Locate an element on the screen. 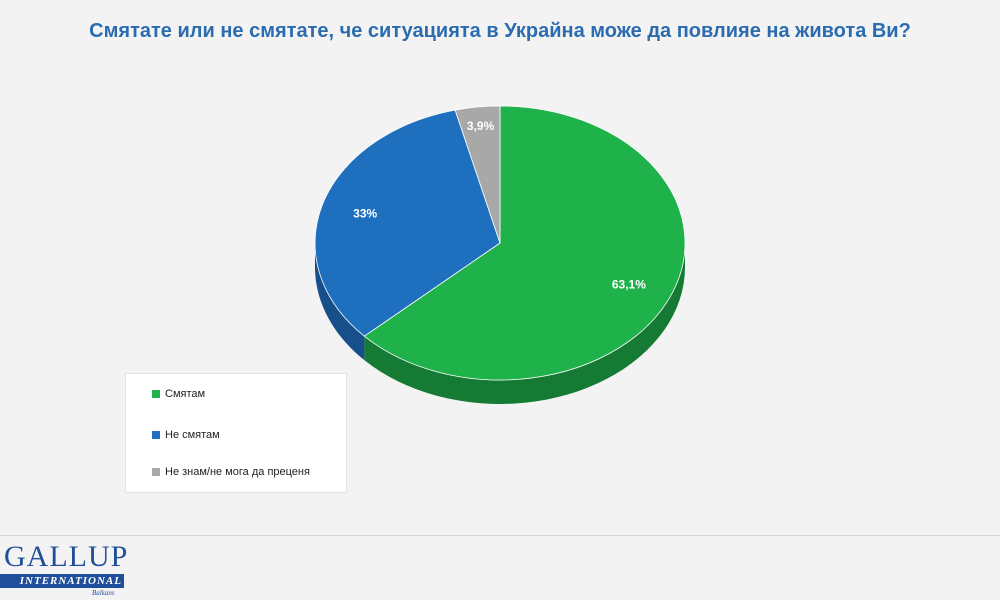 This screenshot has width=1000, height=600. pie-slice-dont-know is located at coordinates (477, 174).